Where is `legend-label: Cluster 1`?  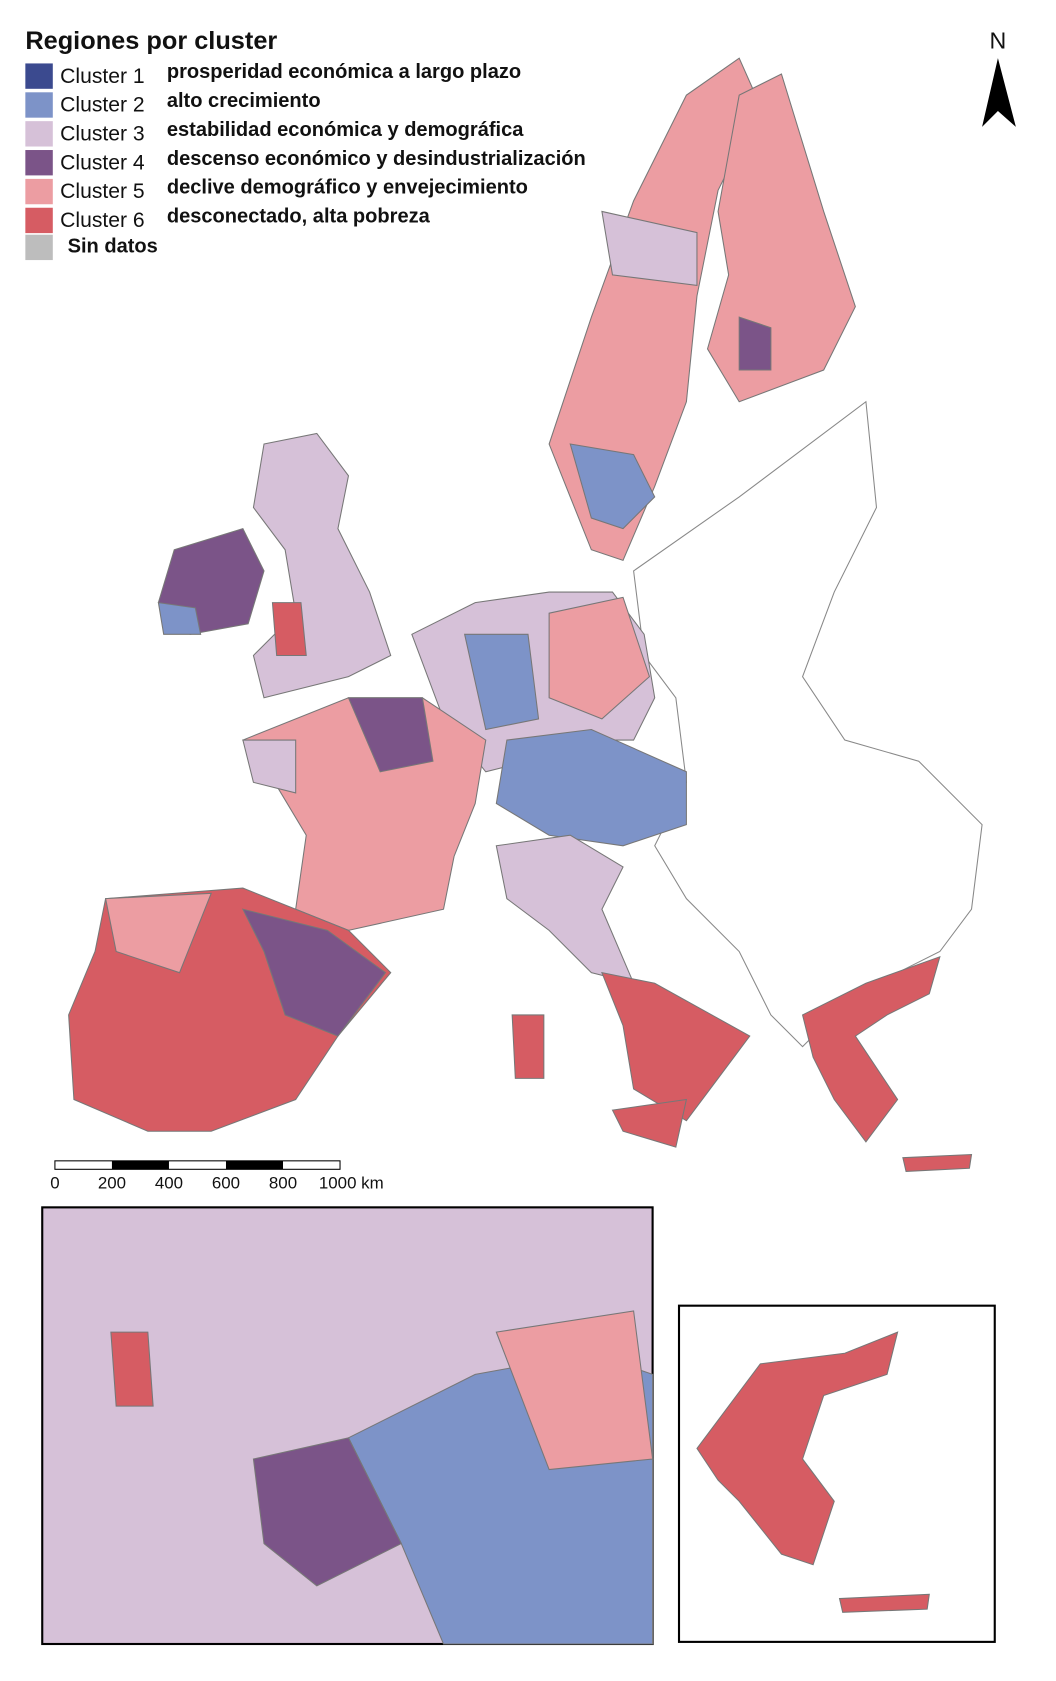 legend-label: Cluster 1 is located at coordinates (102, 76).